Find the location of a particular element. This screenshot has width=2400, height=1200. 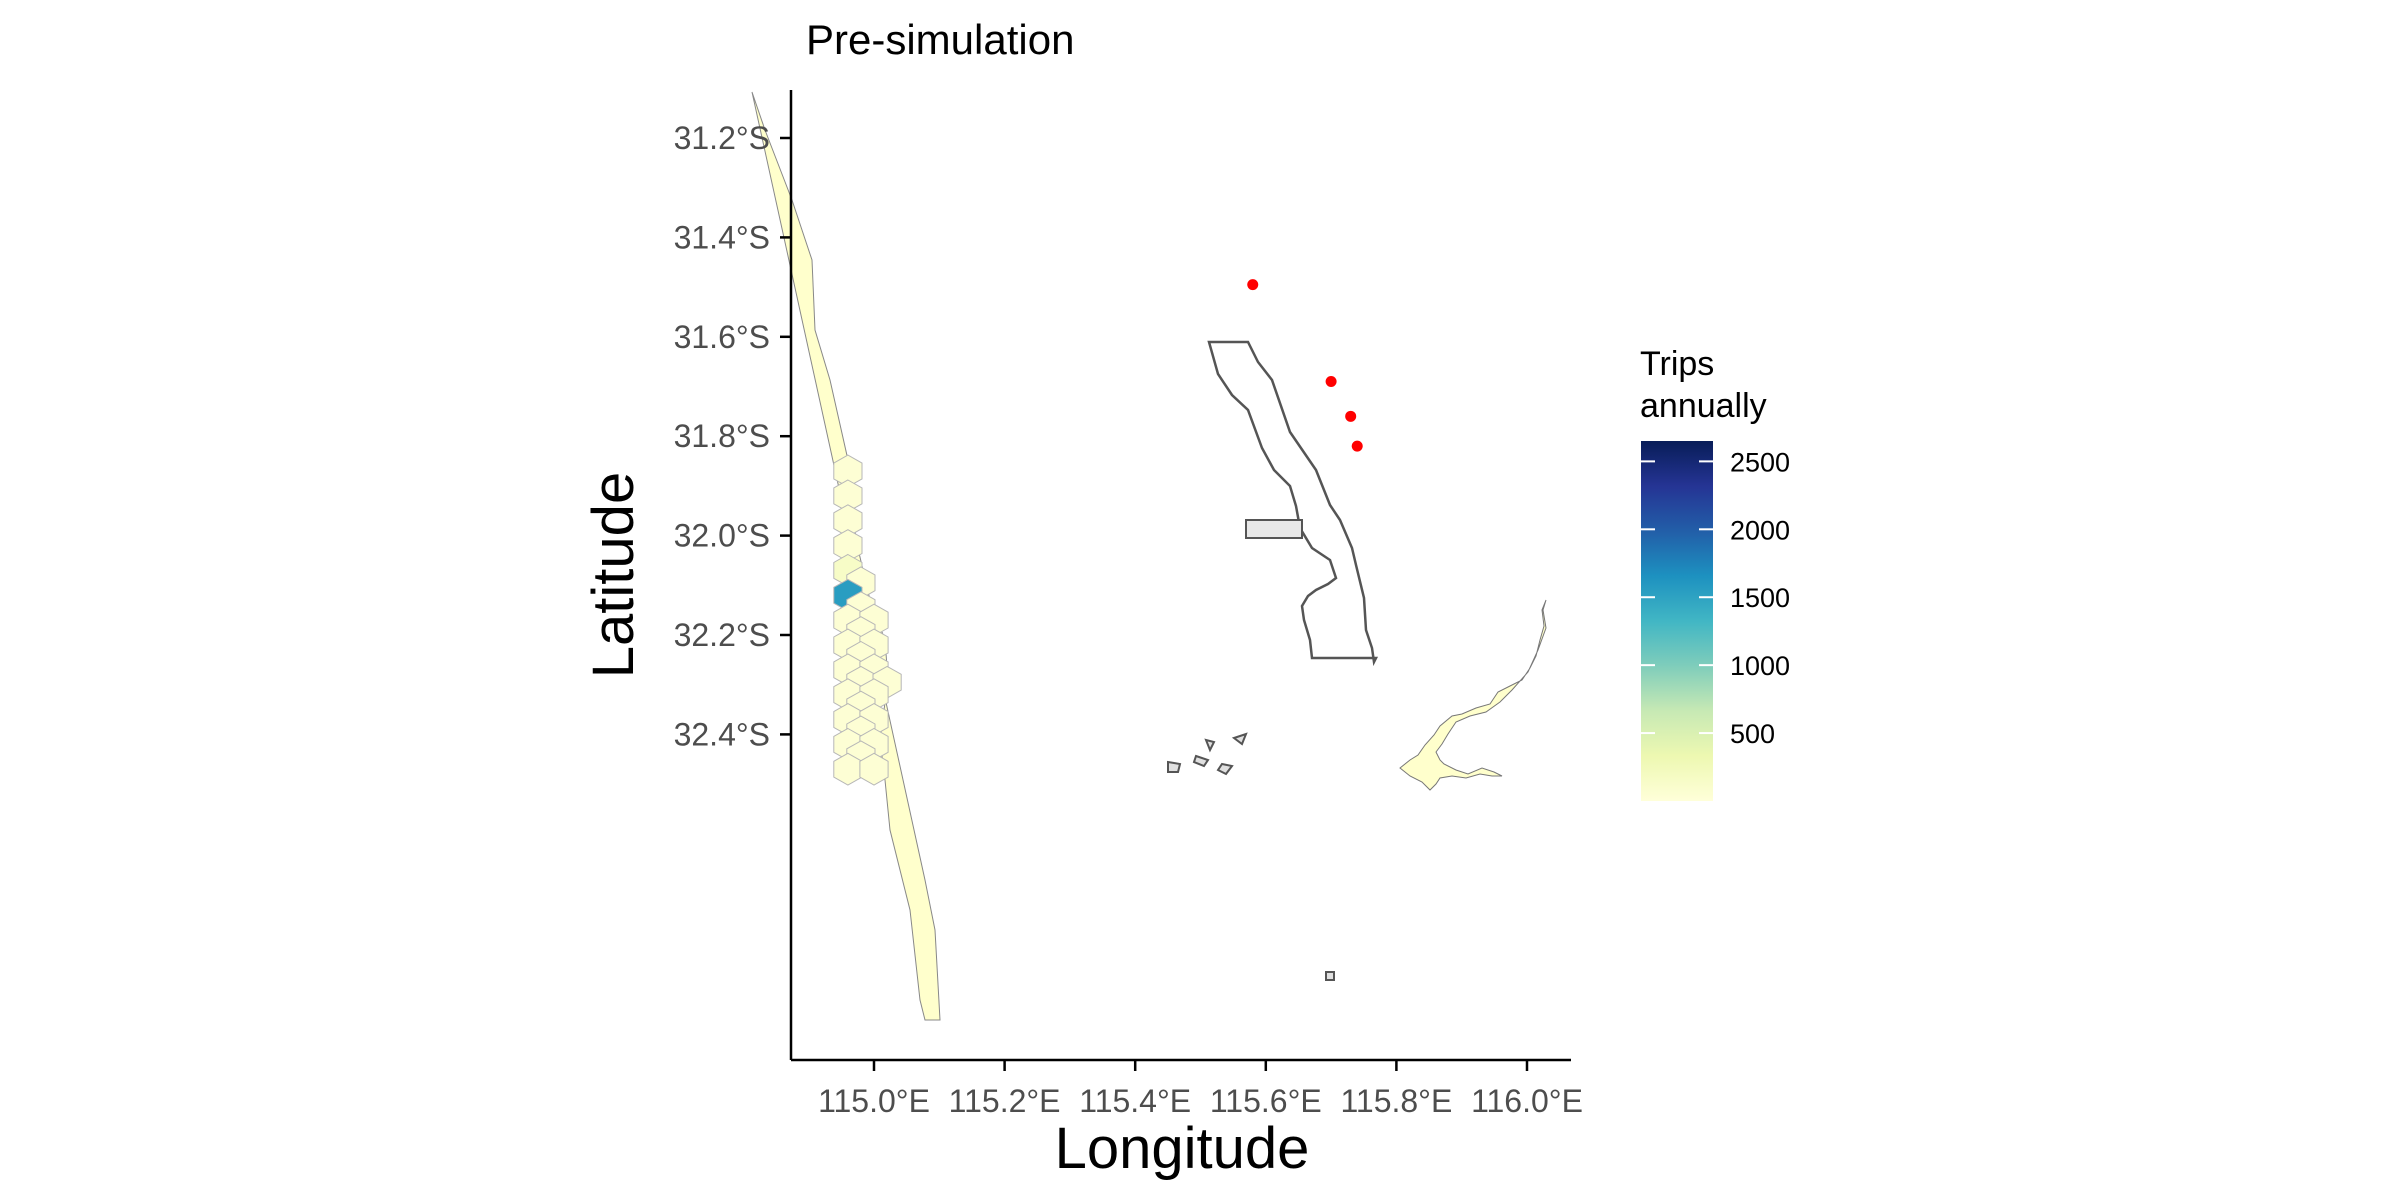

y-tick-label: 31.4°S is located at coordinates (722, 237).